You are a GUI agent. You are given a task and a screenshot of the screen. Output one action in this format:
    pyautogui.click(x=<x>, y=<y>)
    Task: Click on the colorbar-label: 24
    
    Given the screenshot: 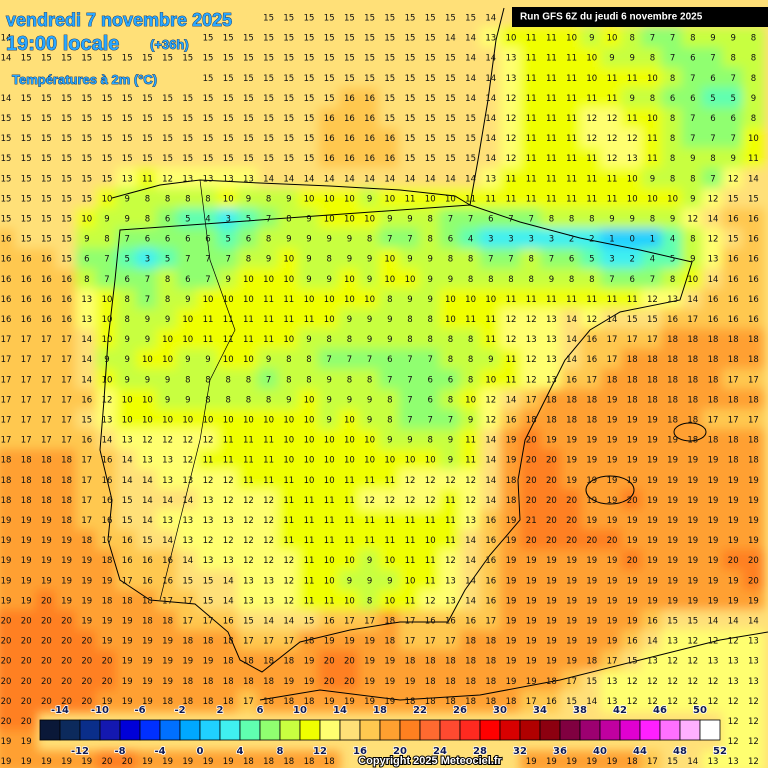 What is the action you would take?
    pyautogui.click(x=440, y=751)
    